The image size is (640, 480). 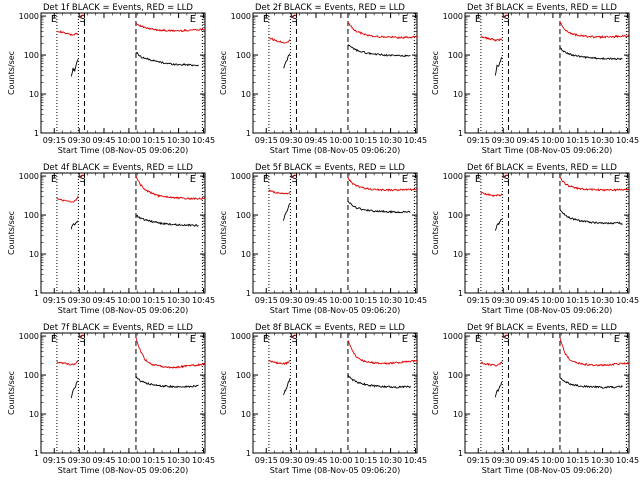 I want to click on panel-title: Det 1f BLACK = Events, RED = LLD, so click(x=118, y=8).